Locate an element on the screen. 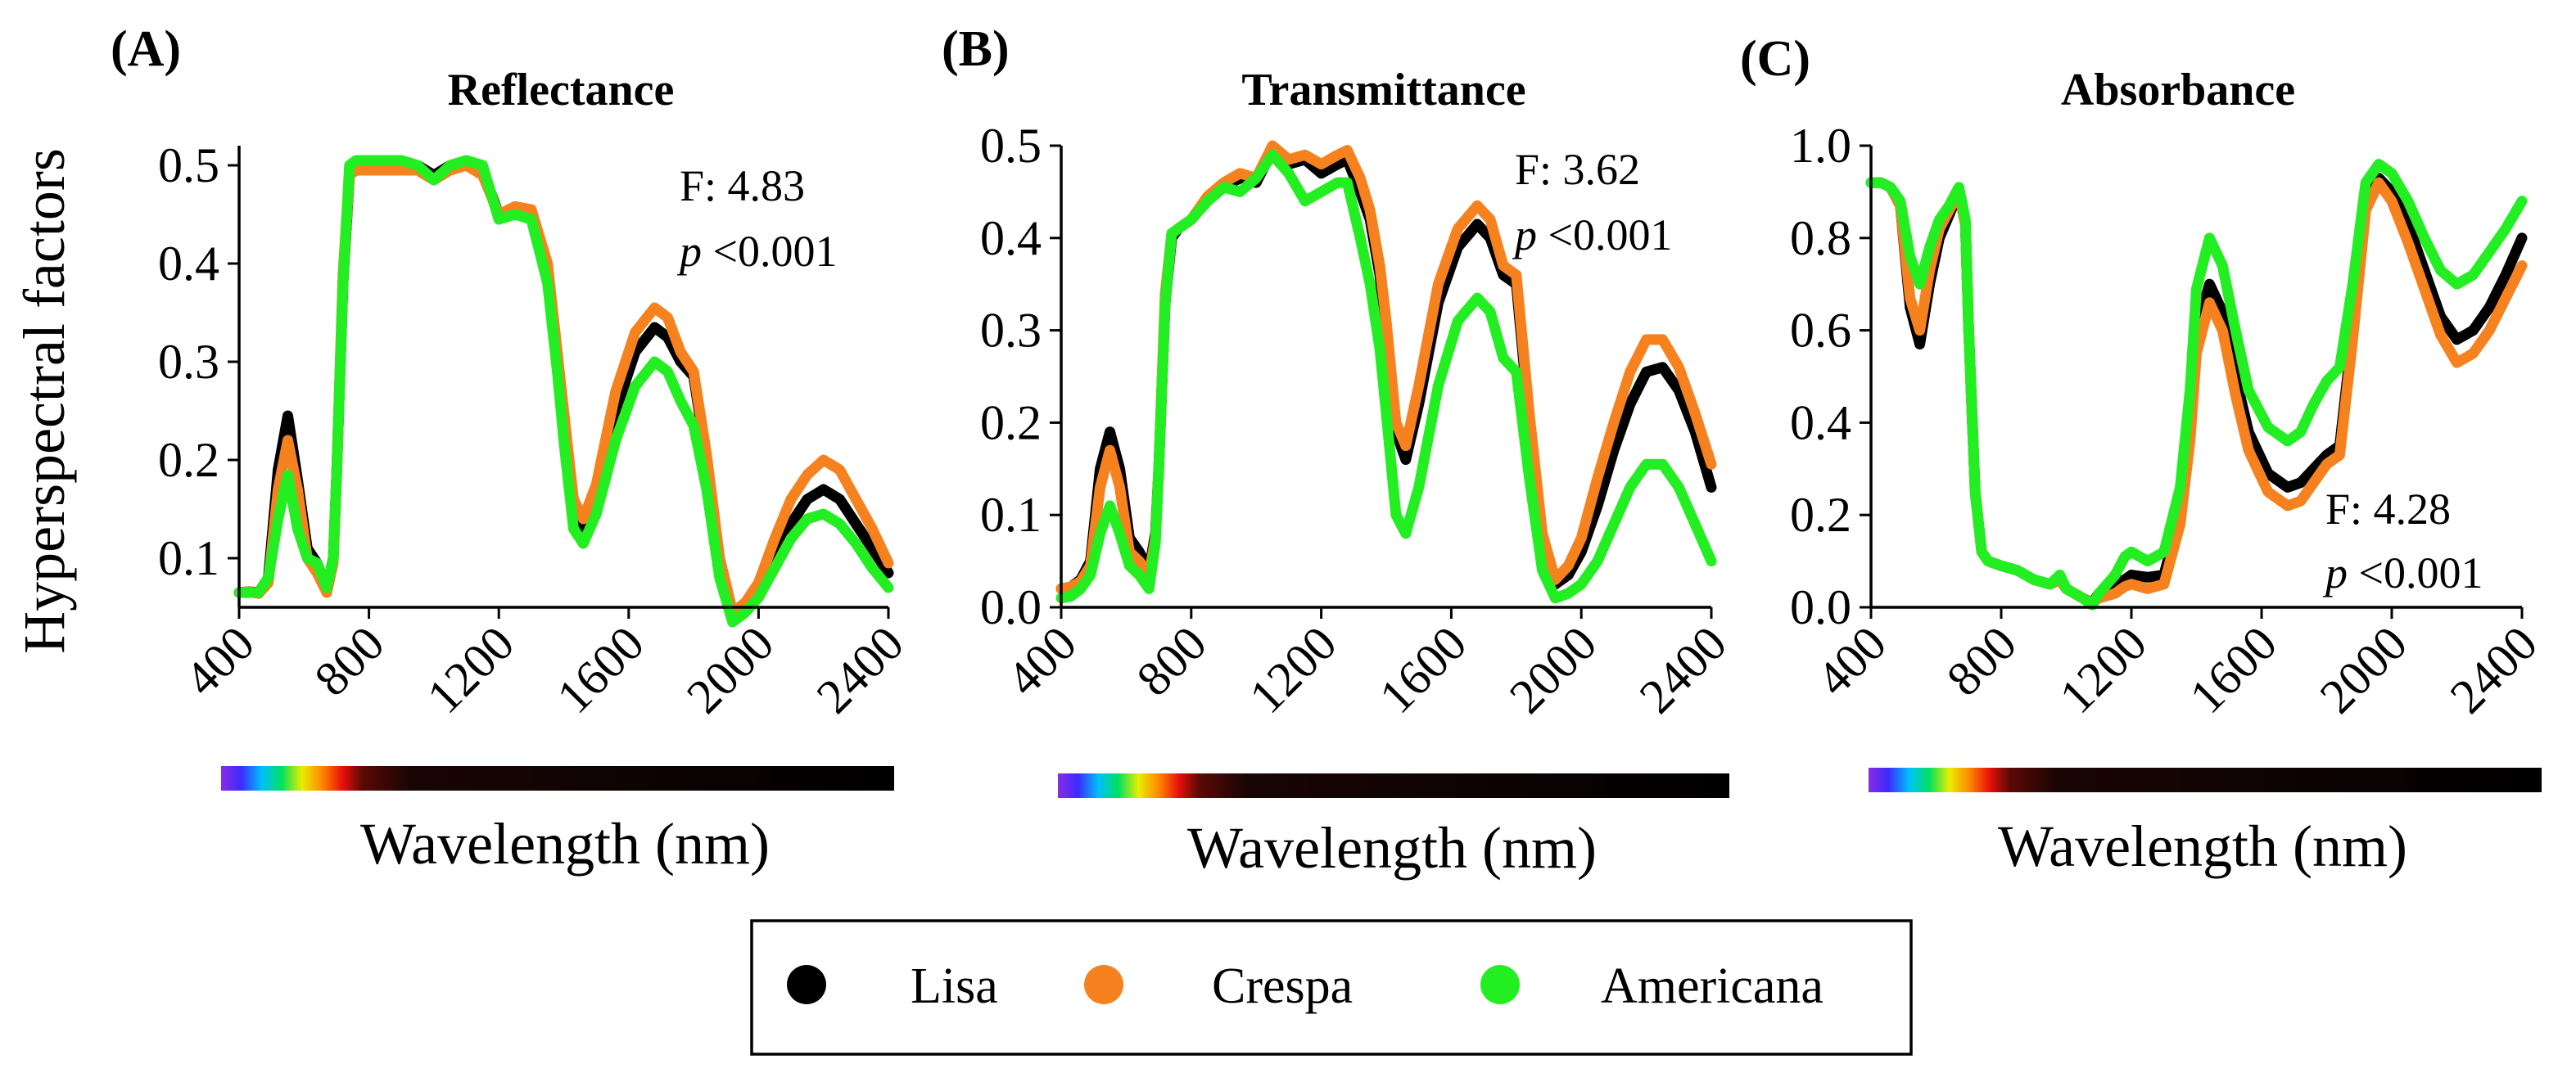  stat-f-value: F: 3.62 is located at coordinates (1577, 169).